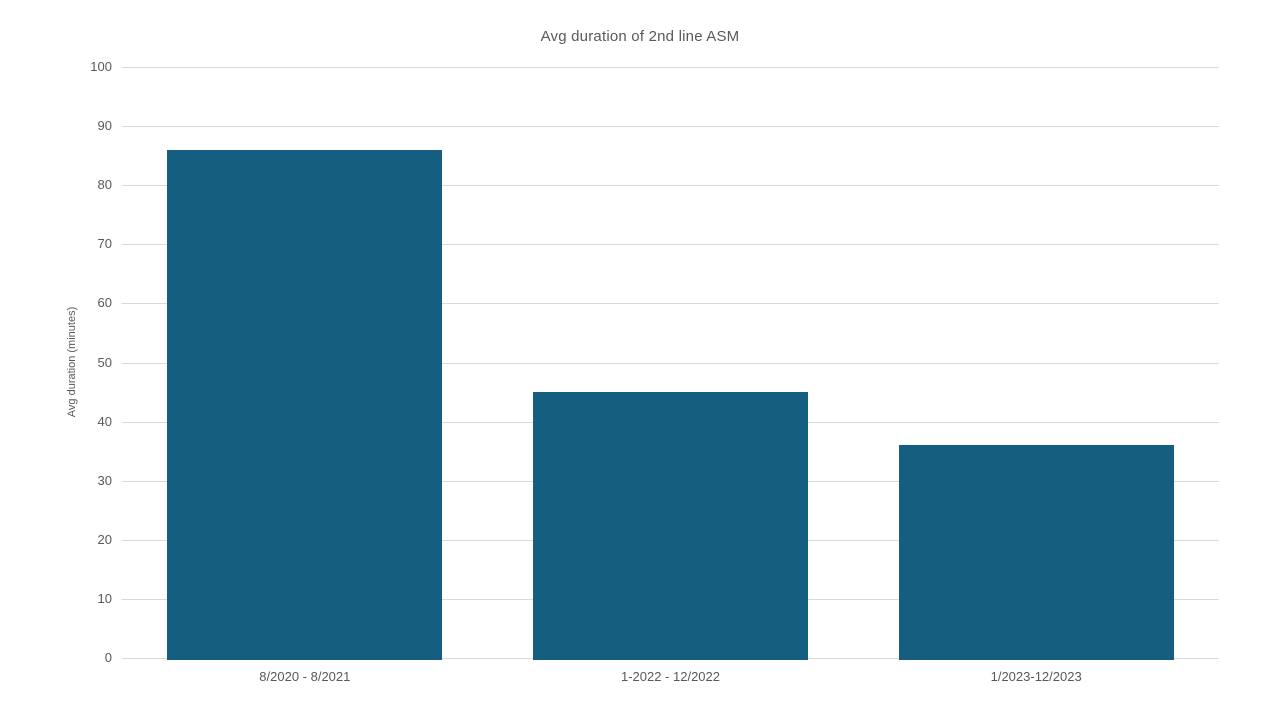 The width and height of the screenshot is (1280, 720). I want to click on y-tick-label: 100, so click(101, 66).